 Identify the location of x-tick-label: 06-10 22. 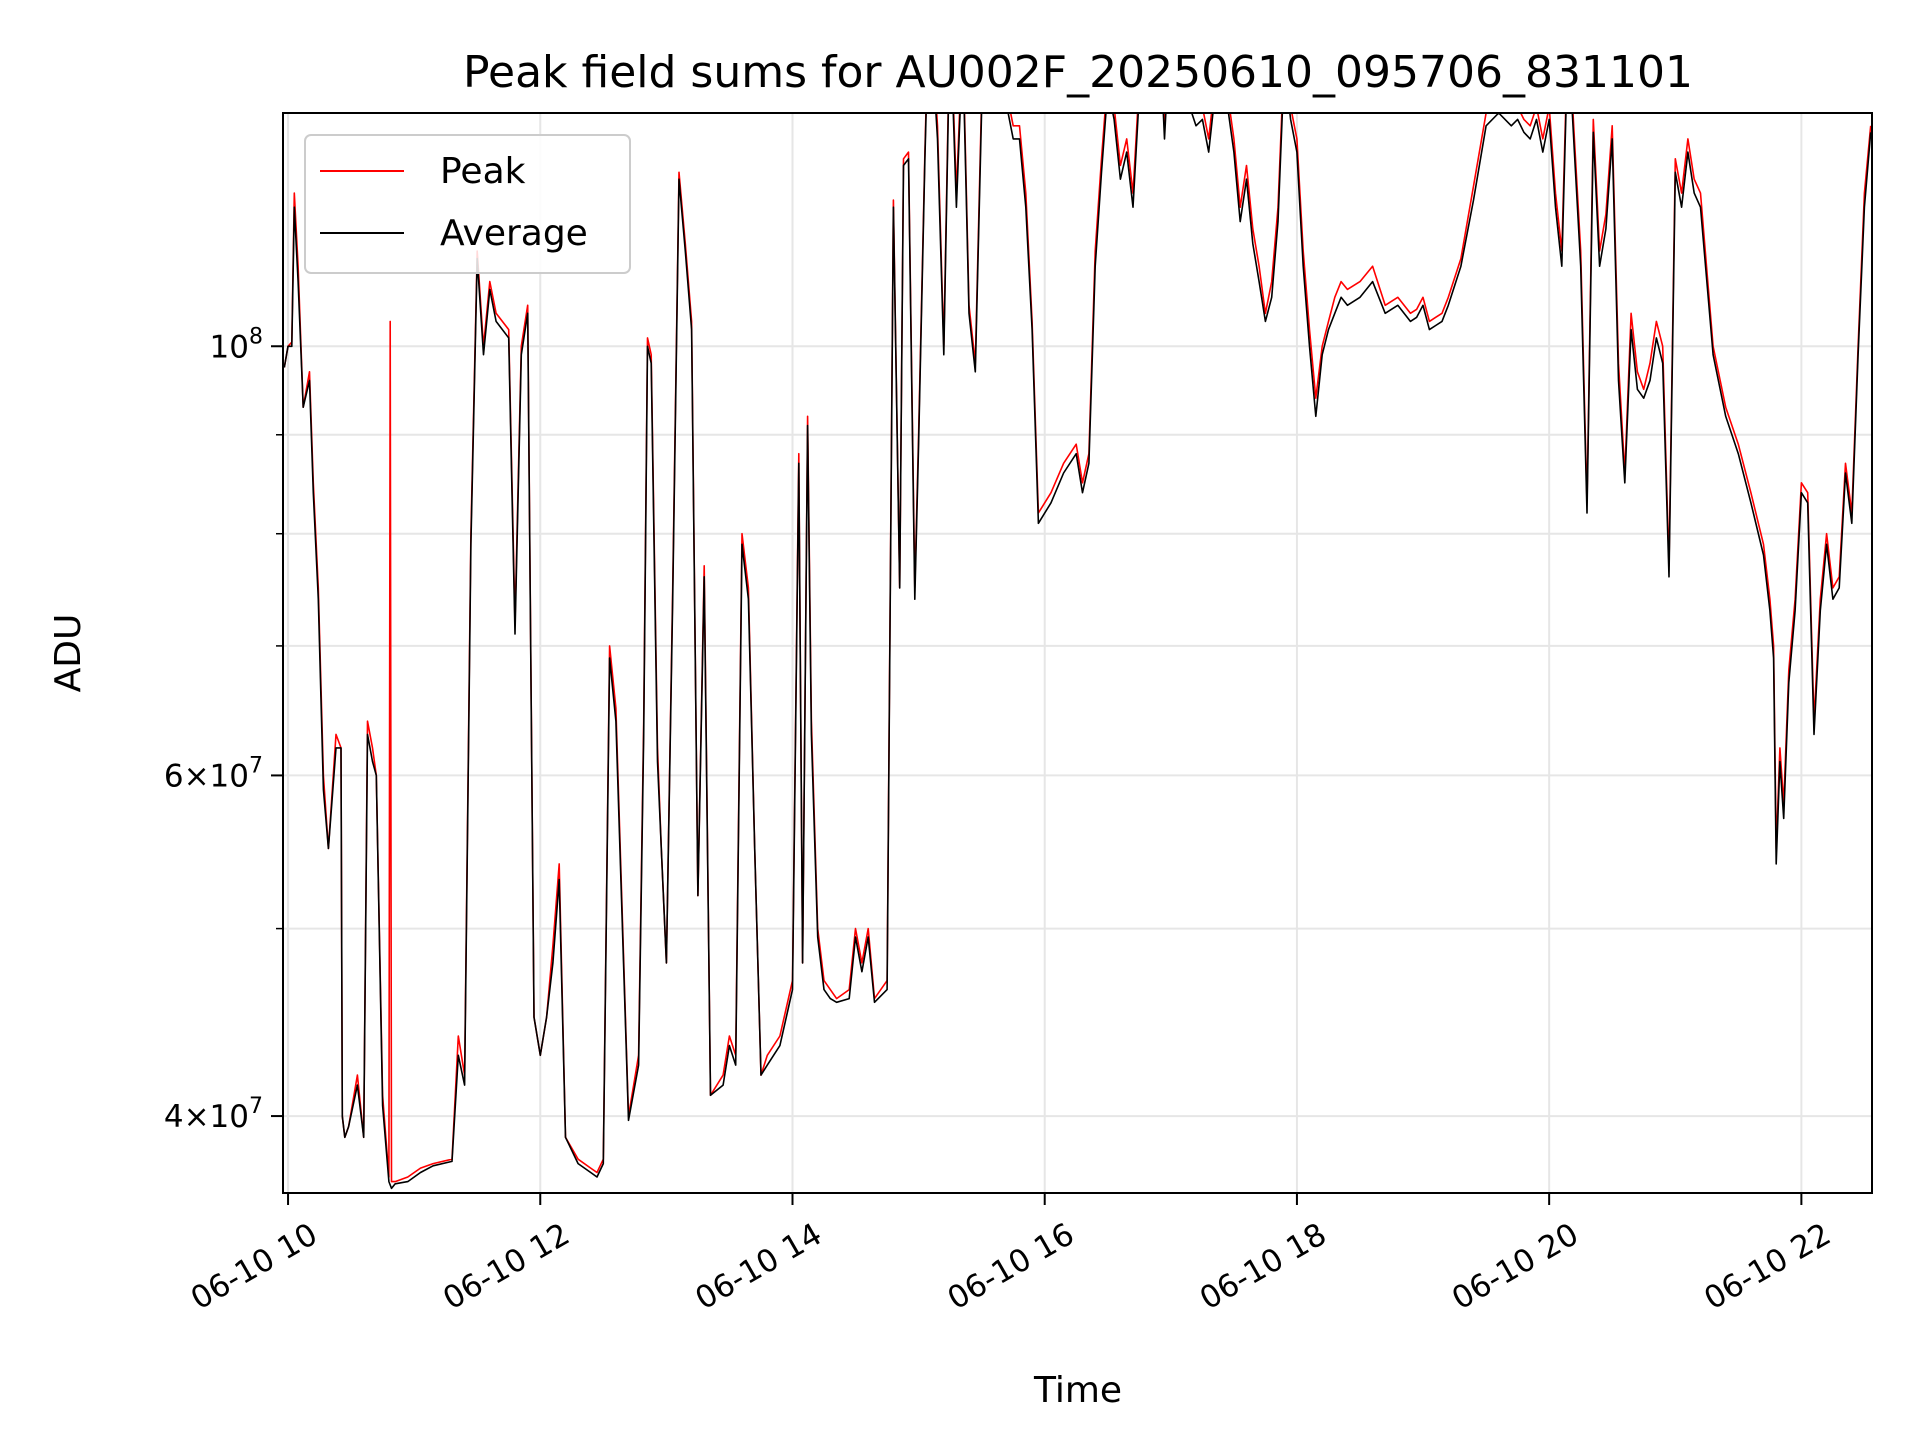
(1767, 1266).